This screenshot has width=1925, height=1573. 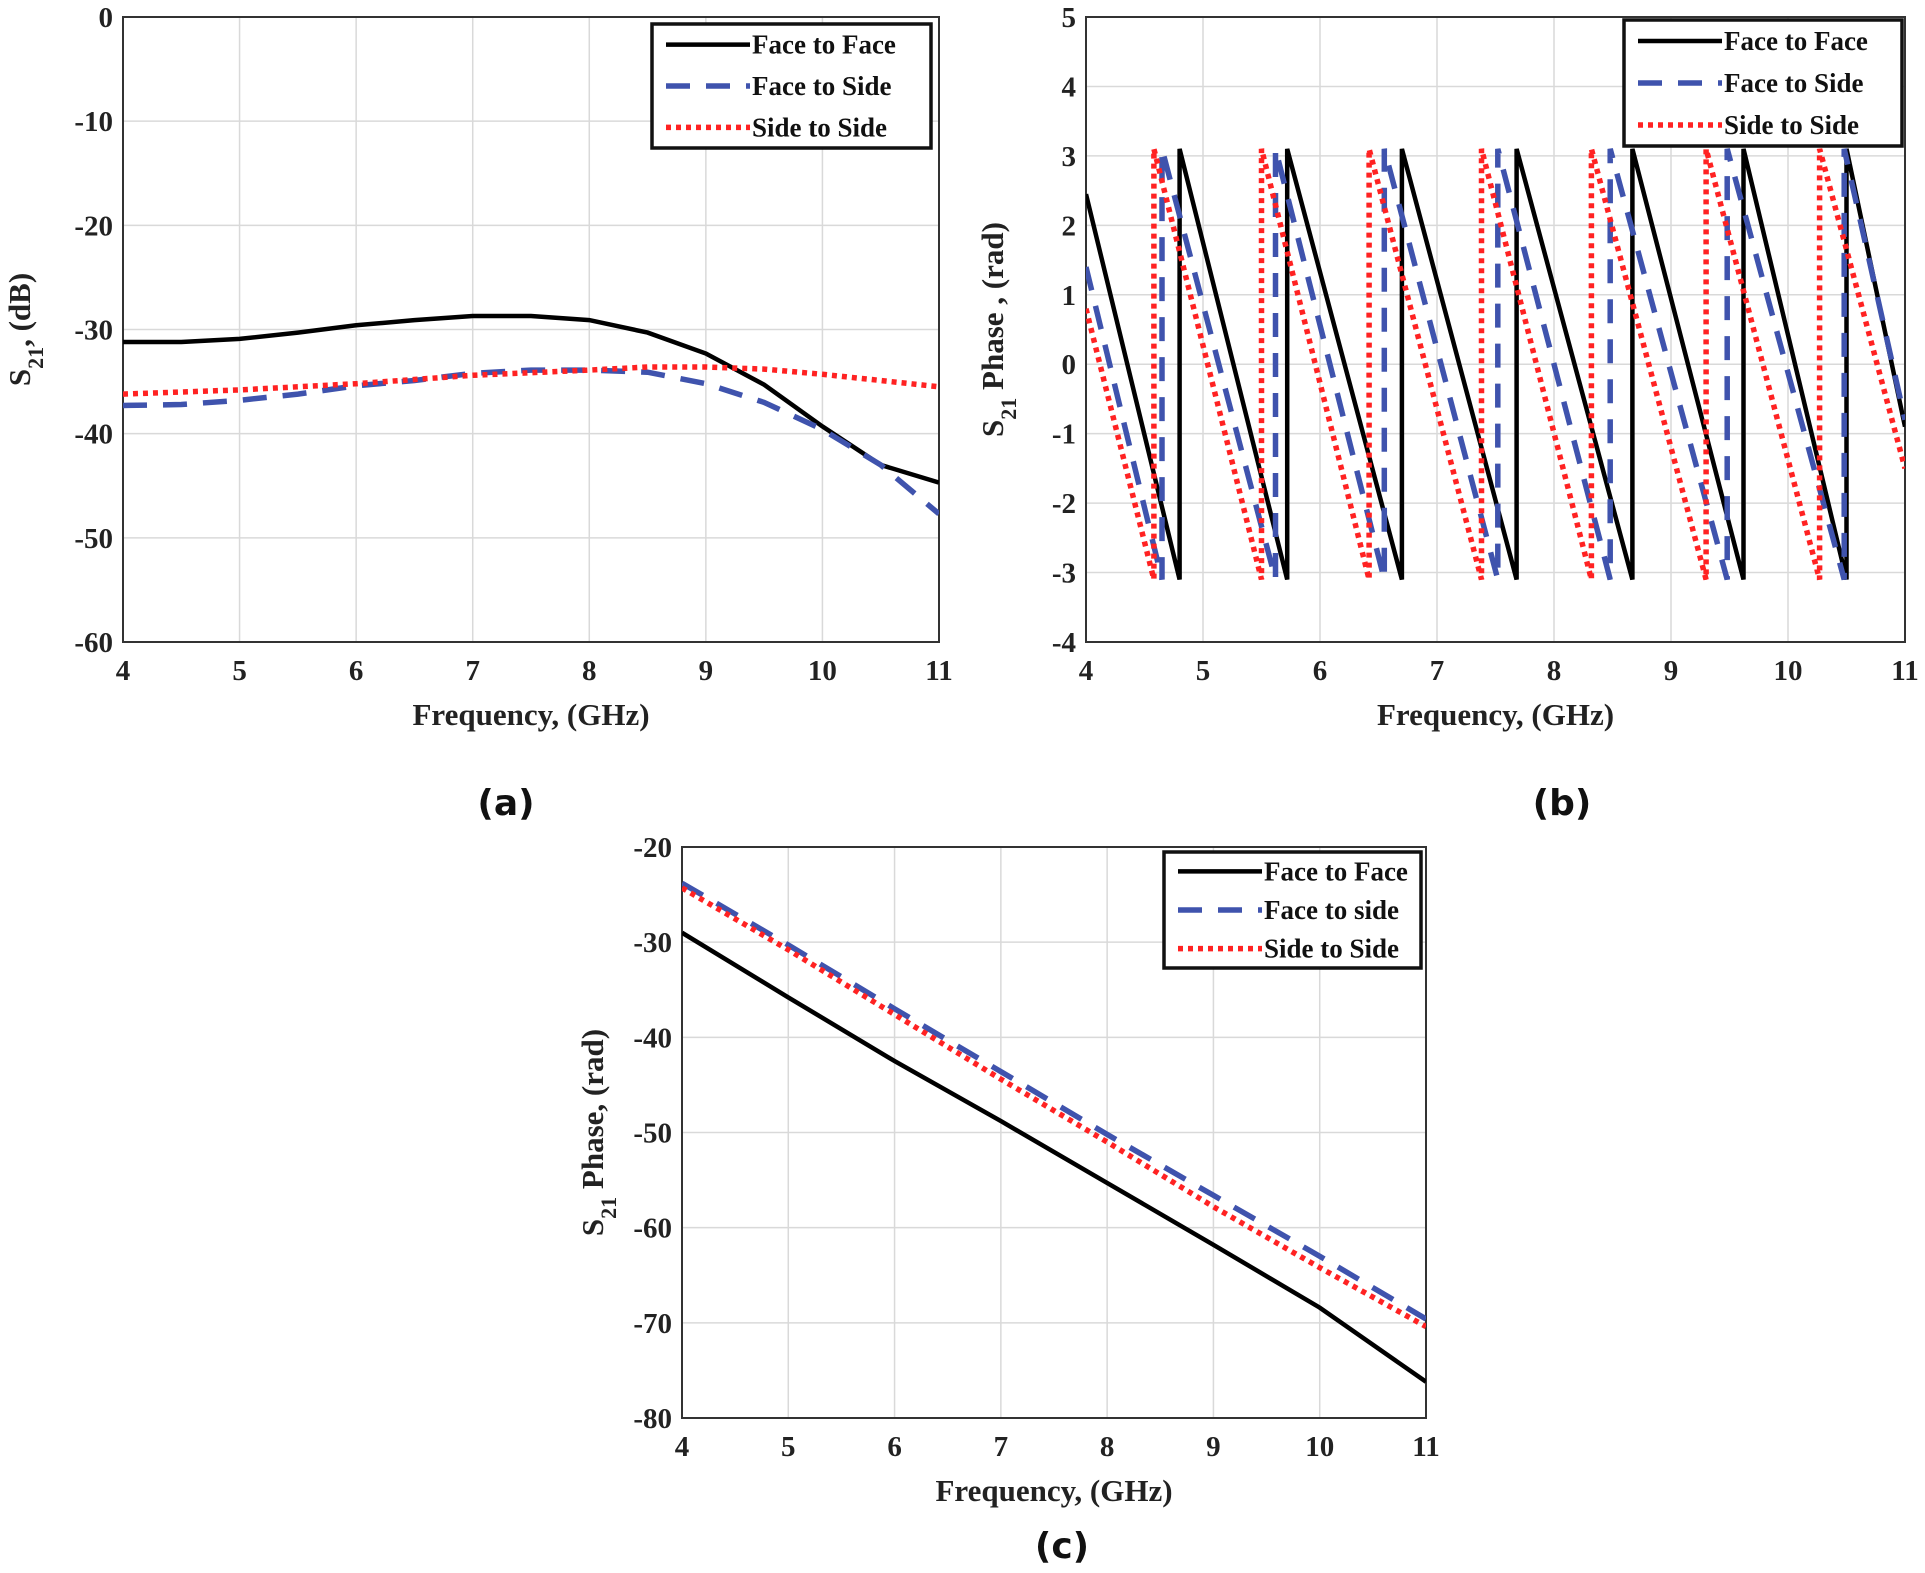 What do you see at coordinates (1069, 18) in the screenshot?
I see `y-tick-label: 5` at bounding box center [1069, 18].